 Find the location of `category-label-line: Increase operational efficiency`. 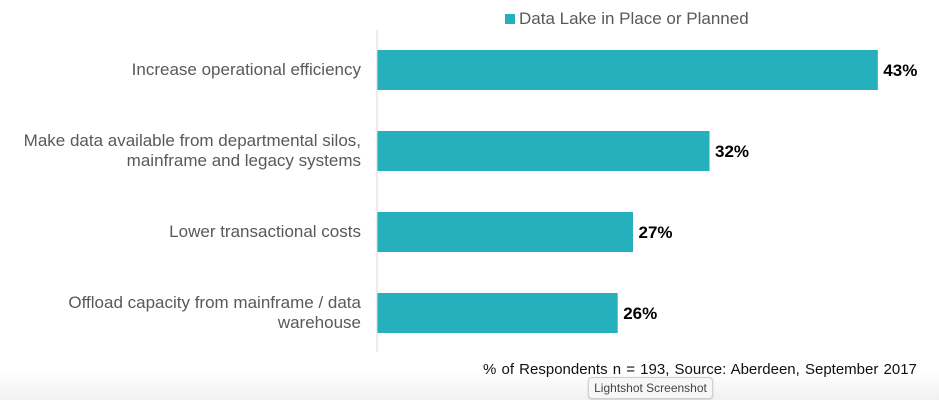

category-label-line: Increase operational efficiency is located at coordinates (246, 69).